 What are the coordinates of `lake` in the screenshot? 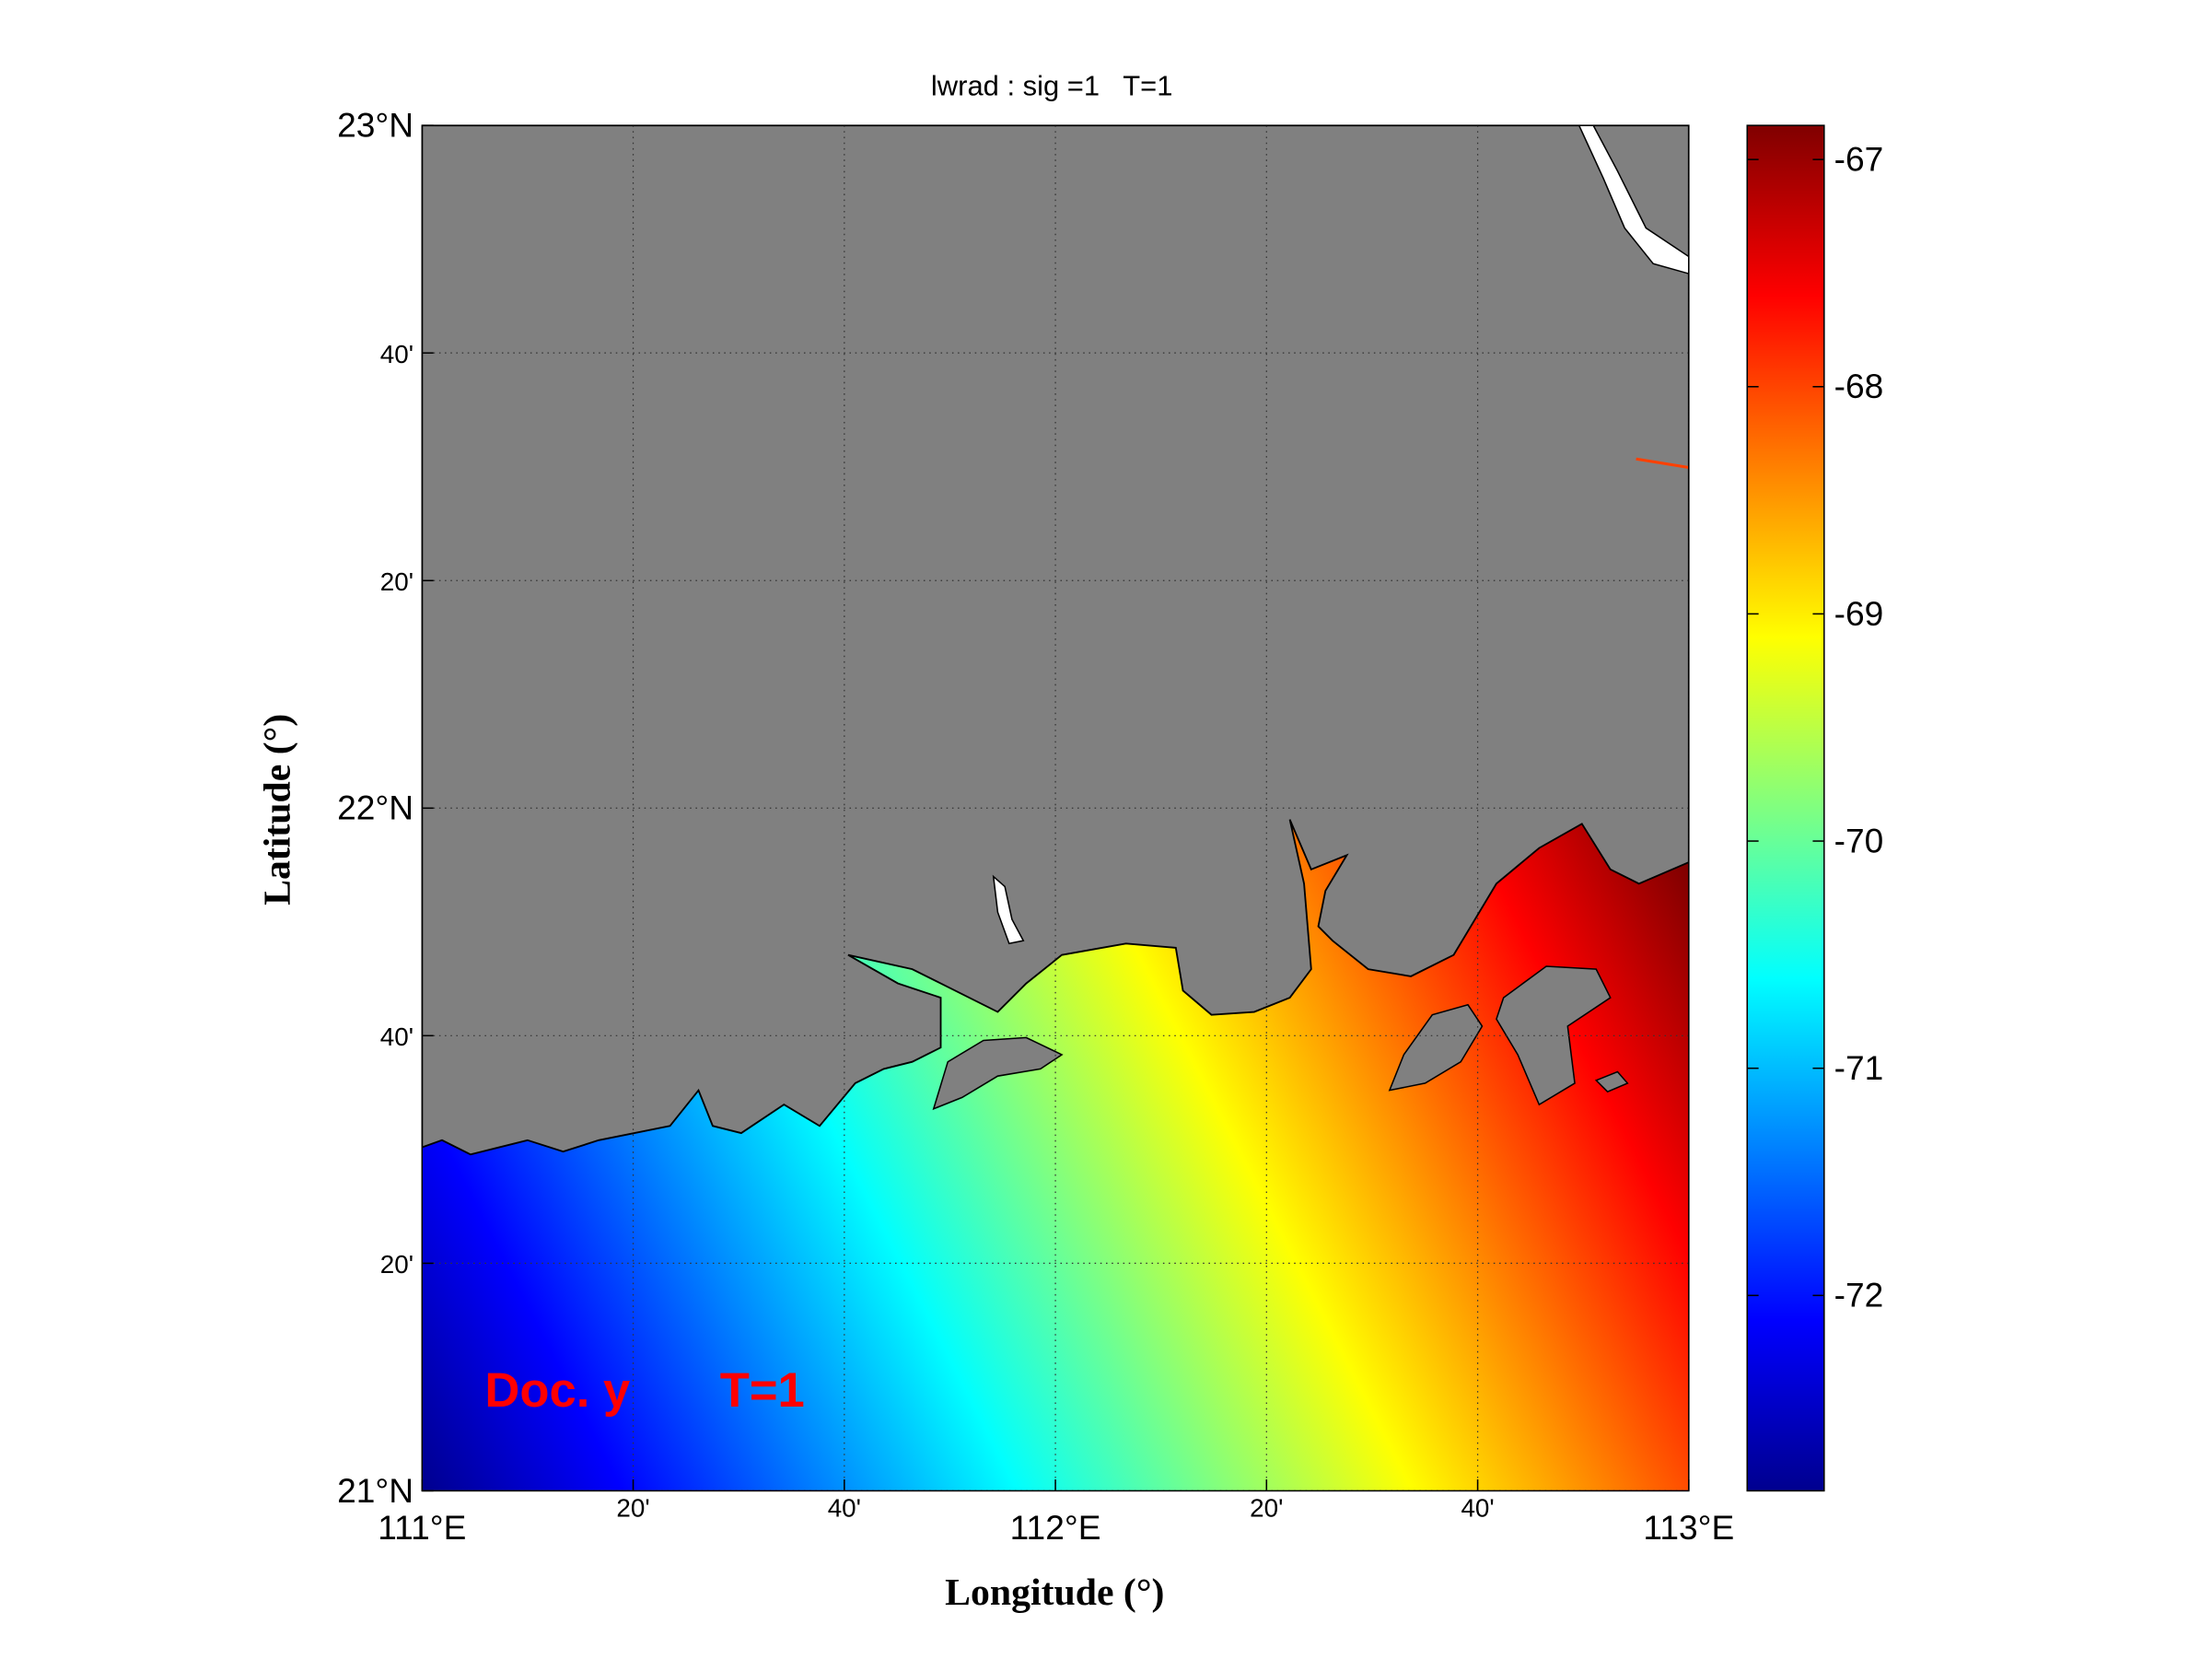 It's located at (1008, 909).